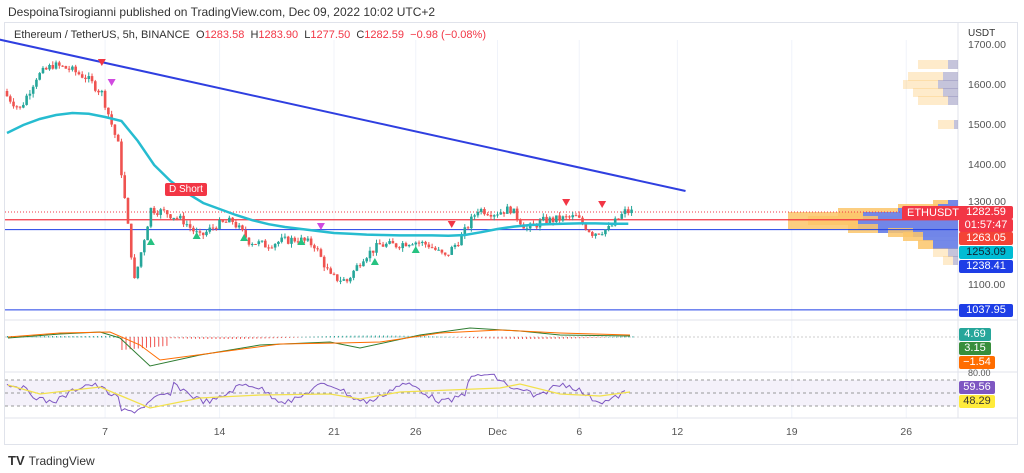  I want to click on price-tick: 1100.00, so click(987, 285).